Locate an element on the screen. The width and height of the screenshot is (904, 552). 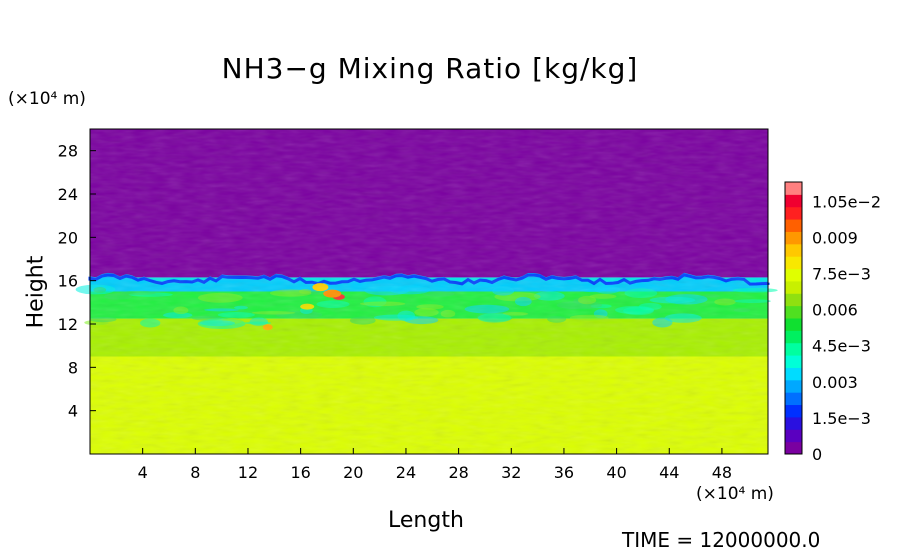
x-tick-label: 44 is located at coordinates (669, 472).